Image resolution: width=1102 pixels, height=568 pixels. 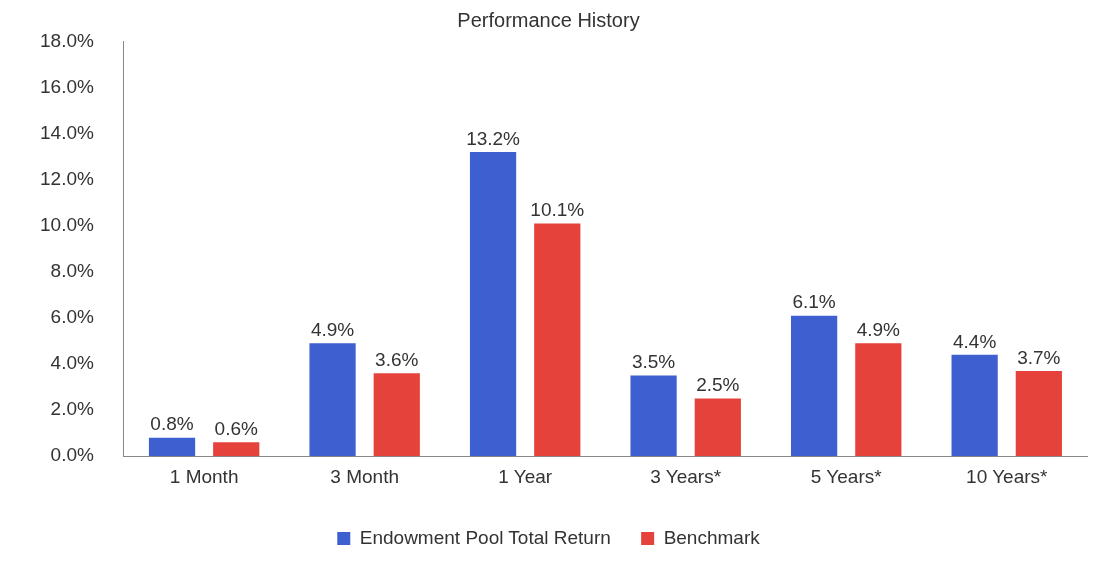 I want to click on data-label: 4.4%, so click(x=974, y=341).